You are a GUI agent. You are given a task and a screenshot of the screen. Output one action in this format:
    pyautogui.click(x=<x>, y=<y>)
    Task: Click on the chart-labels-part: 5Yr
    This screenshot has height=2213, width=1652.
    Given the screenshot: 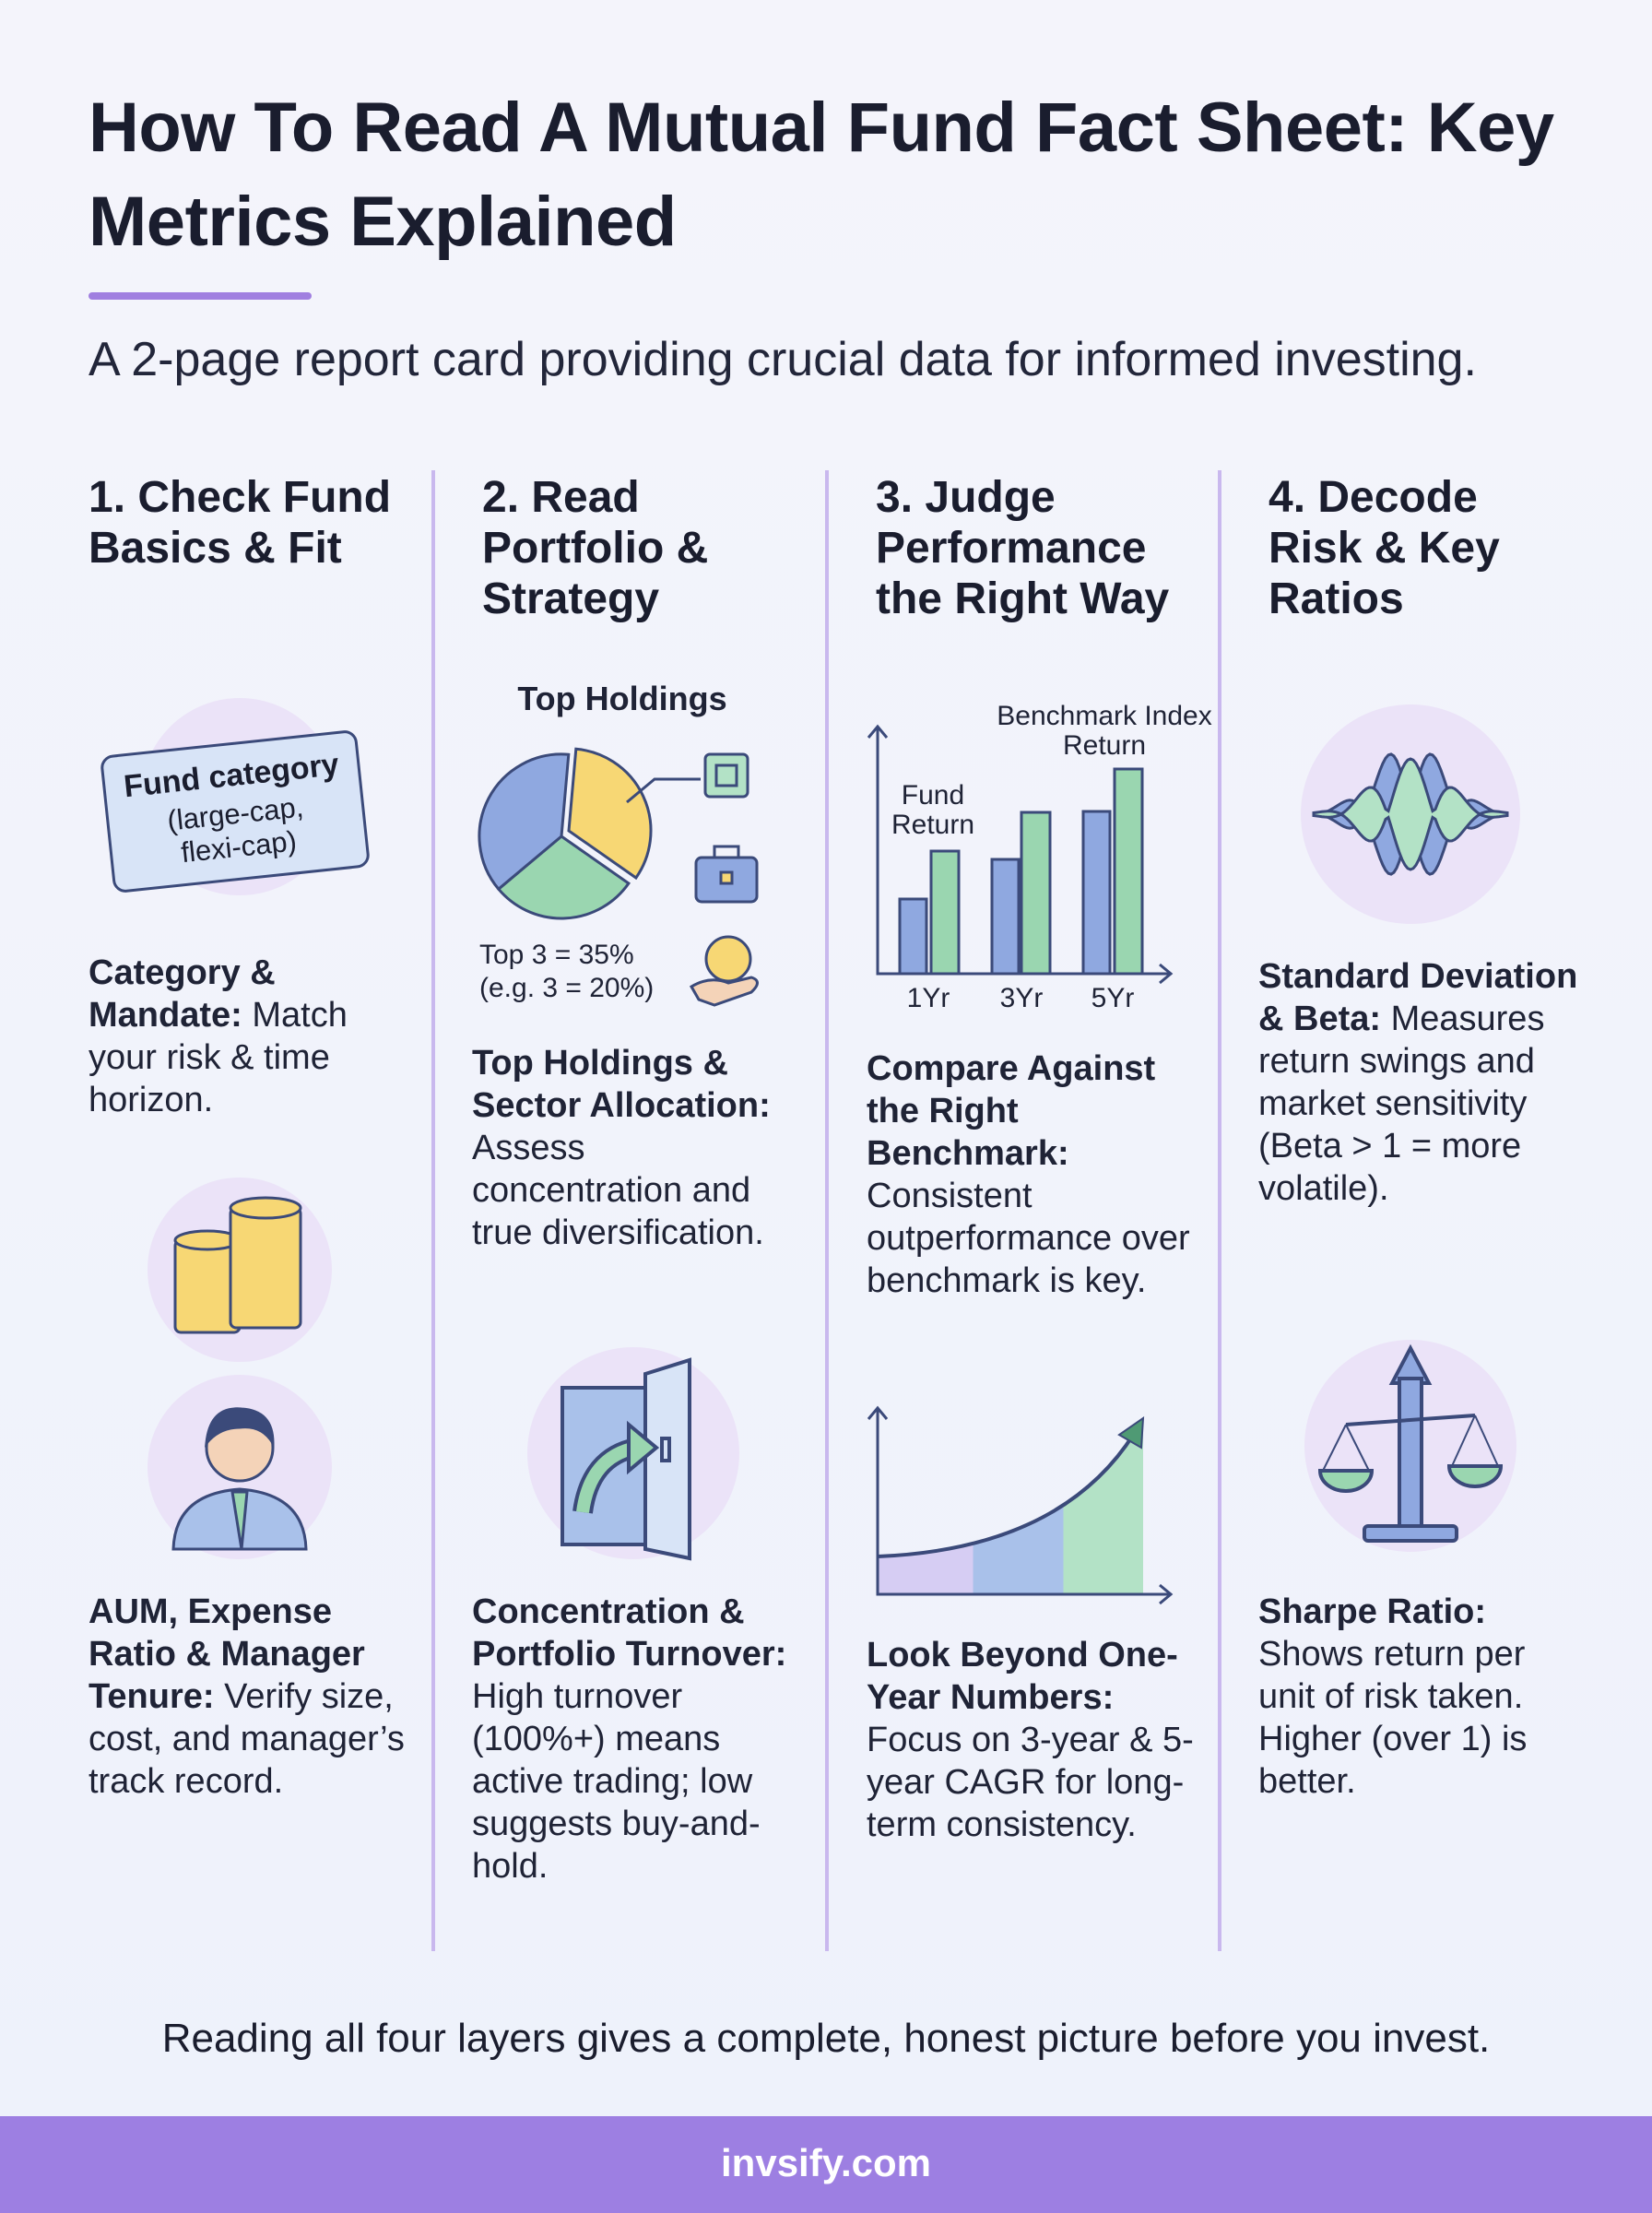 What is the action you would take?
    pyautogui.click(x=1113, y=998)
    